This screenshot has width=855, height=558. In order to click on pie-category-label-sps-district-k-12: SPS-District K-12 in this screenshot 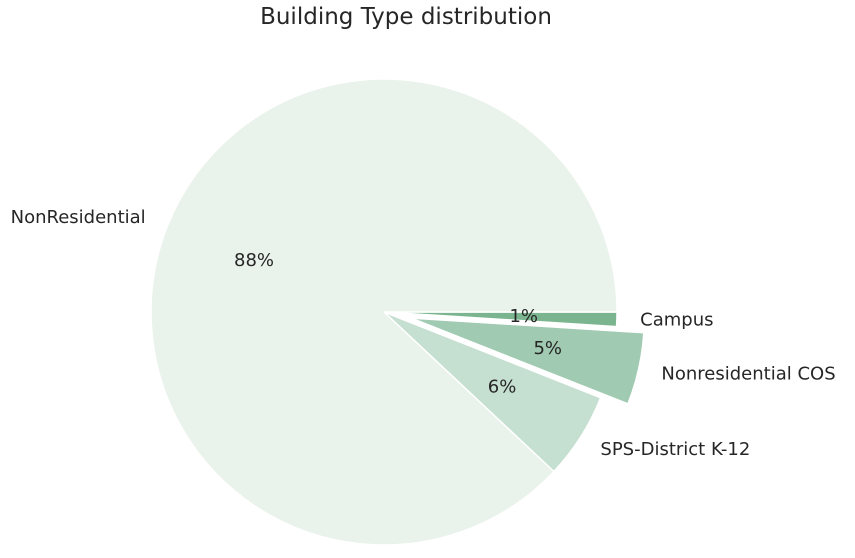, I will do `click(675, 449)`.